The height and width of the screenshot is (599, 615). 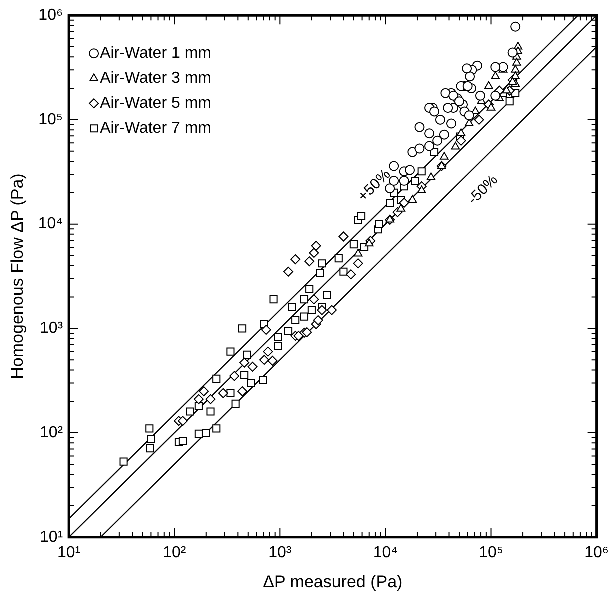 What do you see at coordinates (333, 582) in the screenshot?
I see `x-axis-title: ΔP measured (Pa)` at bounding box center [333, 582].